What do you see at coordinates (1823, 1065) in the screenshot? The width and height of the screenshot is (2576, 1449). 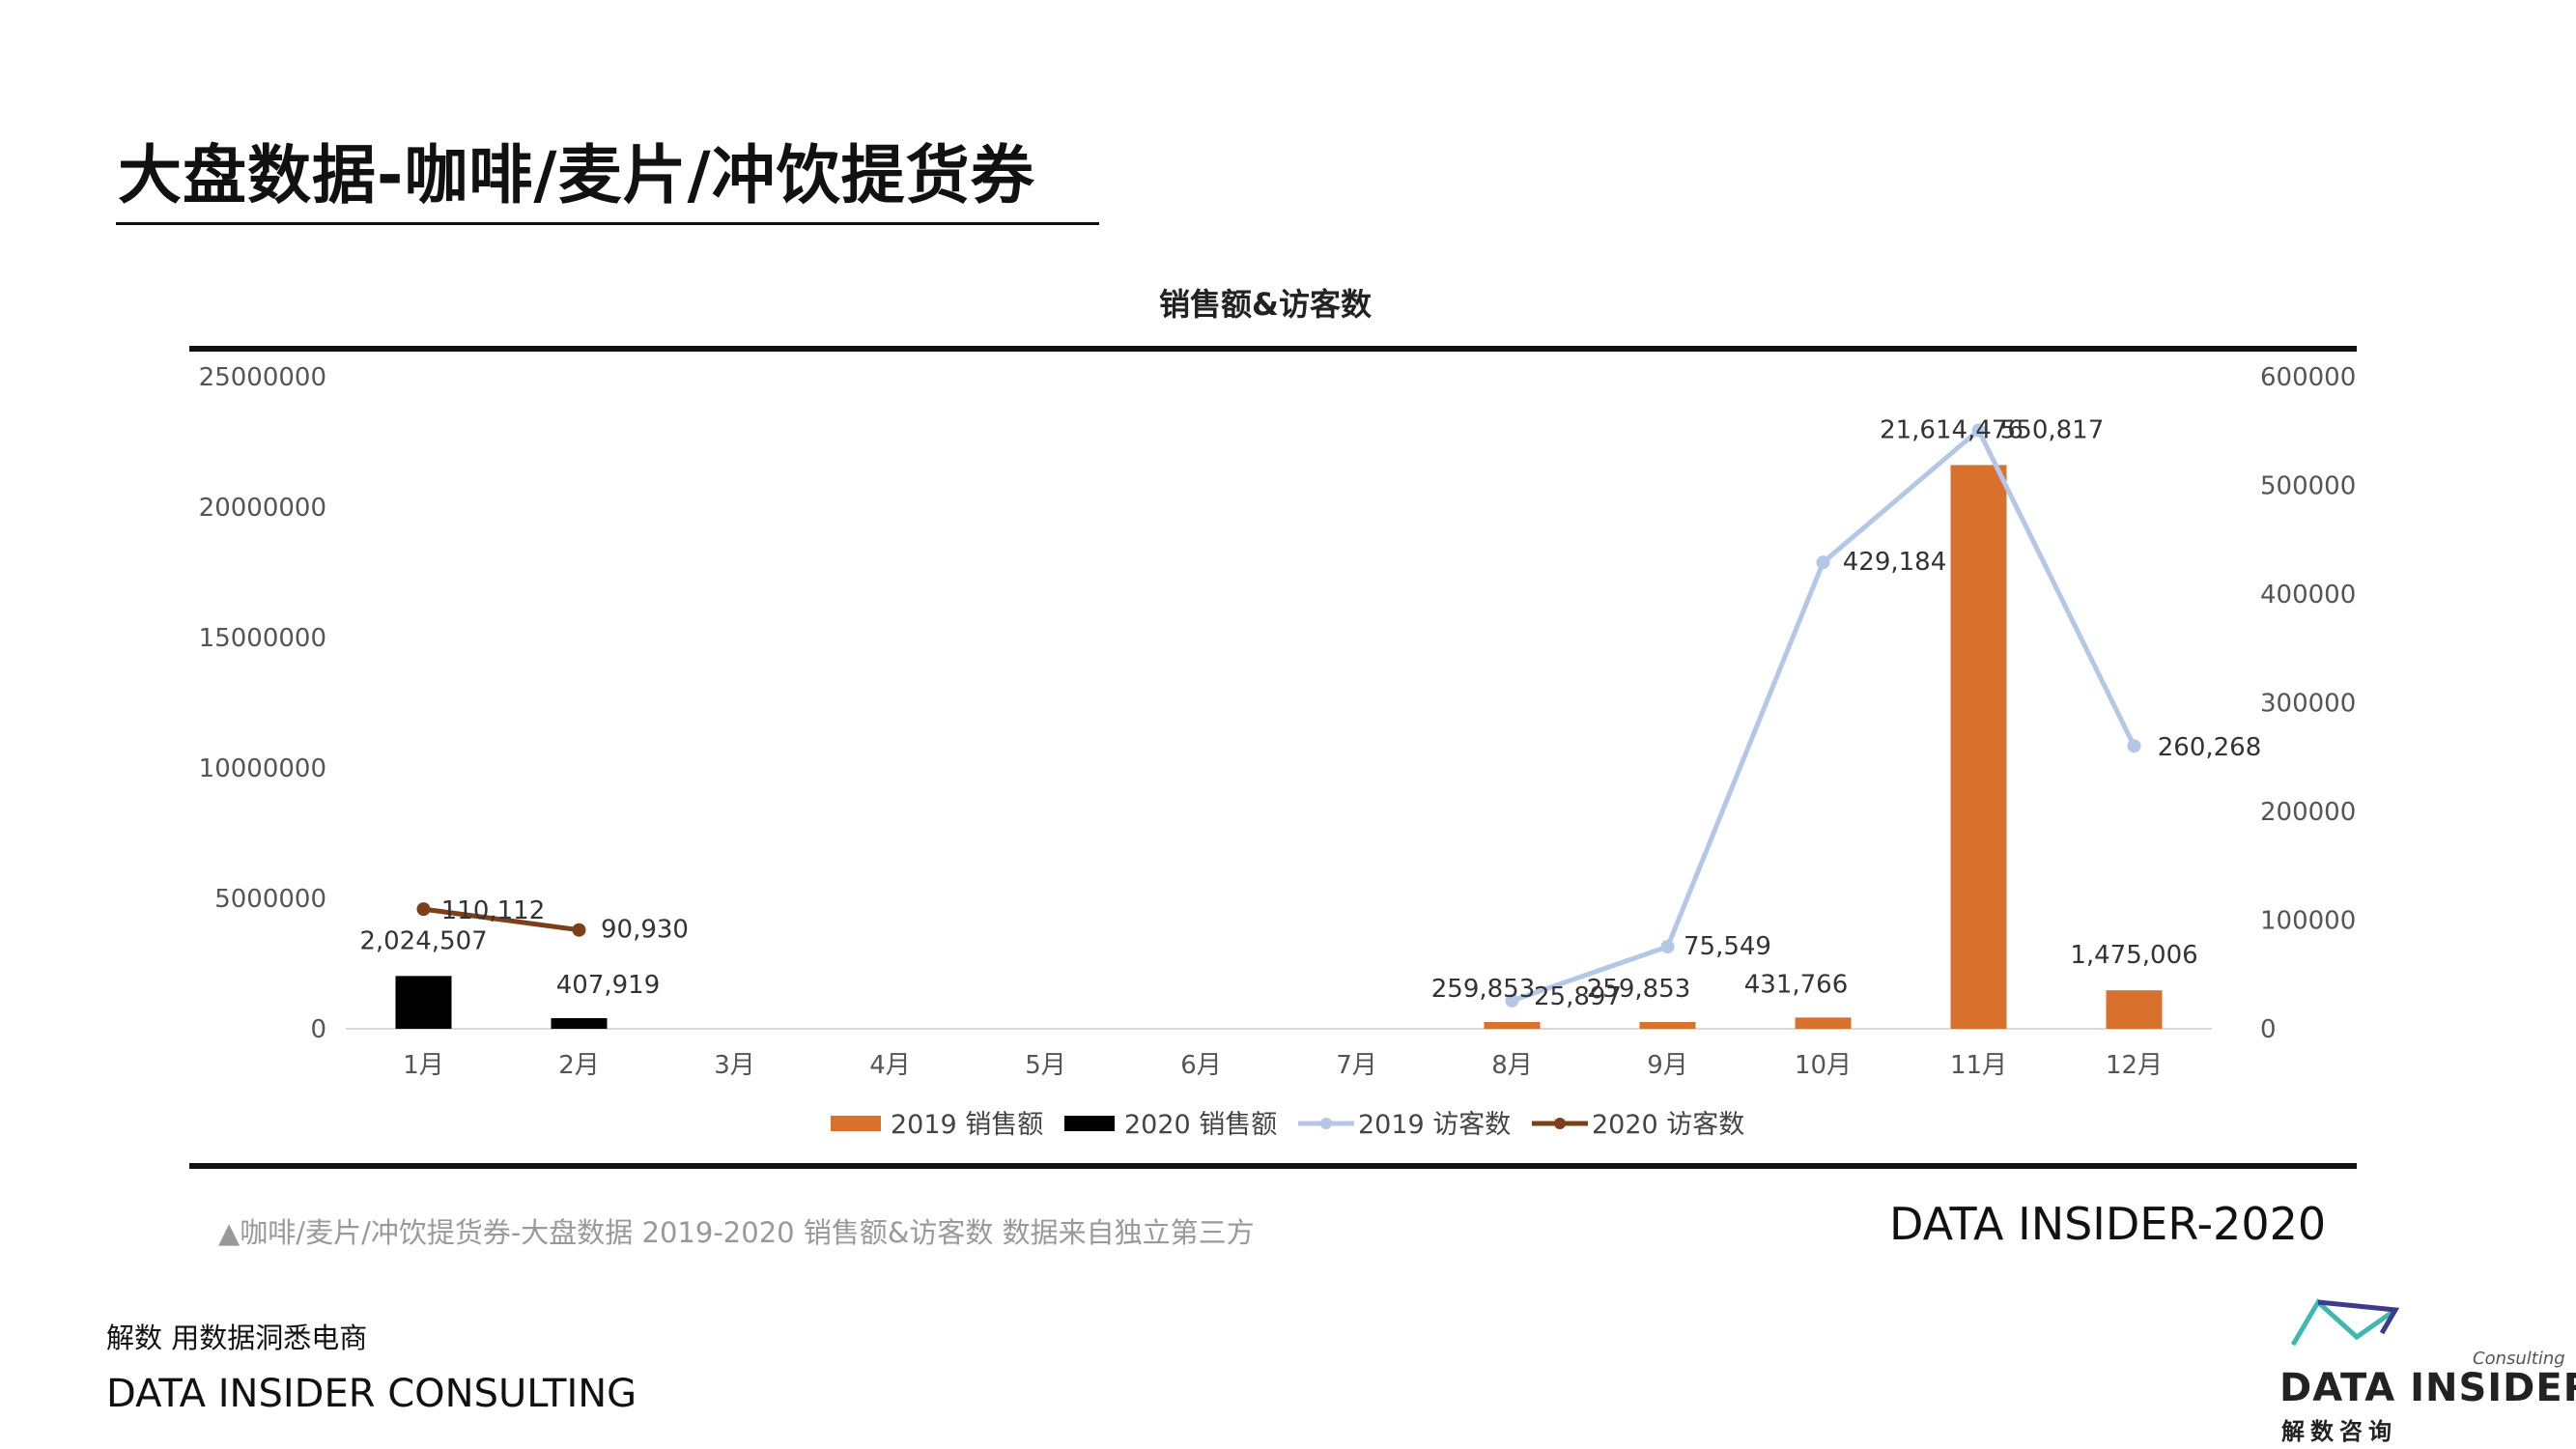 I see `category-label-10: 10月` at bounding box center [1823, 1065].